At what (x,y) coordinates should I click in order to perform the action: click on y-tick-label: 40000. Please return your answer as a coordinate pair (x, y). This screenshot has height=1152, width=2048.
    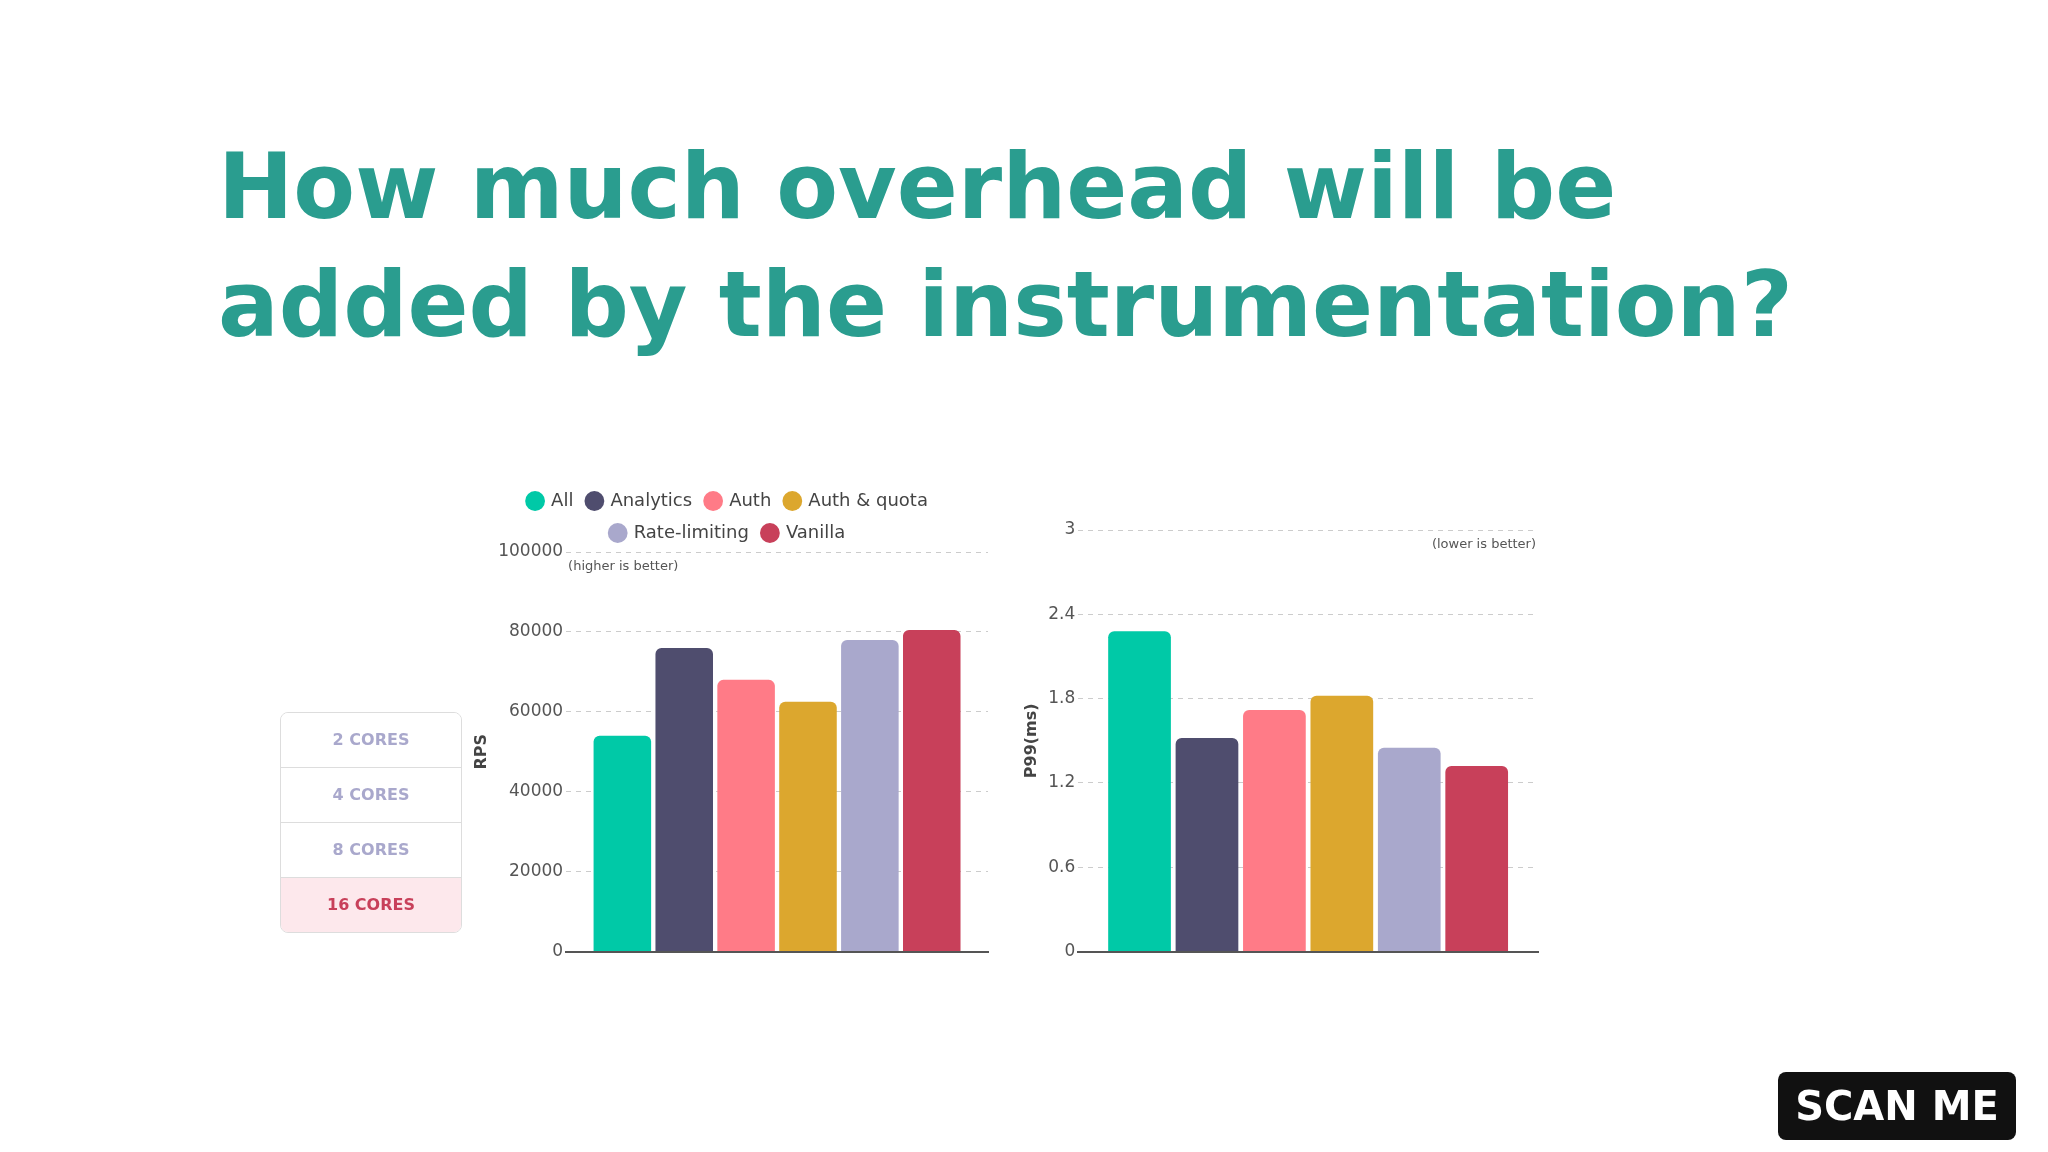
    Looking at the image, I should click on (536, 790).